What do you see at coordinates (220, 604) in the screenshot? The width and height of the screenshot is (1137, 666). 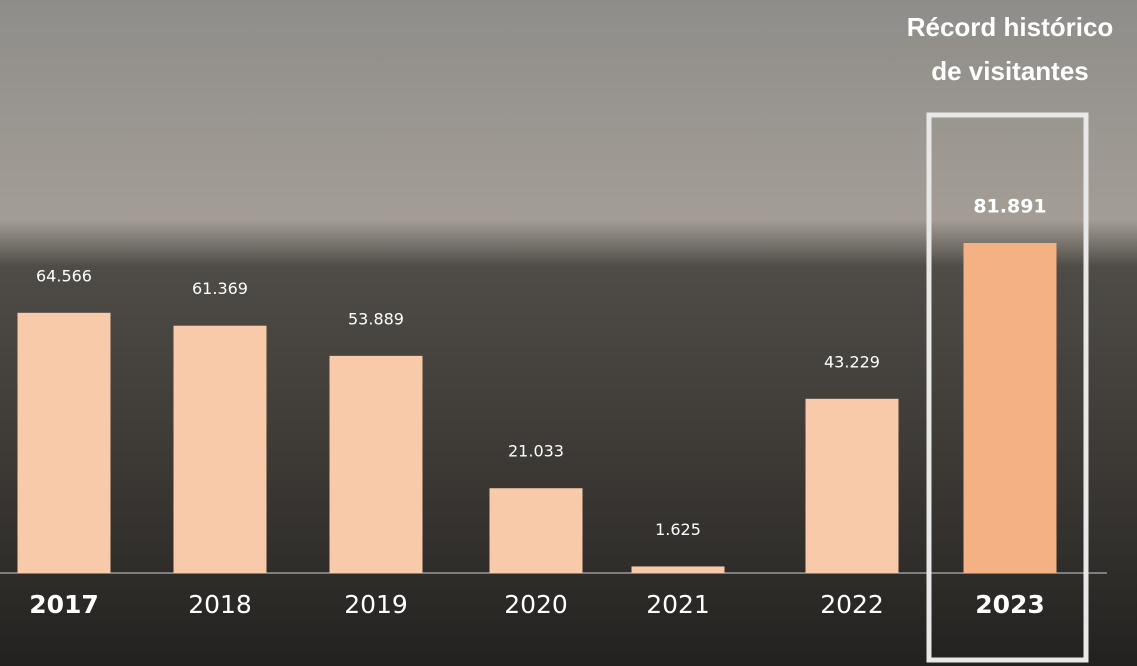 I see `x-tick-label: 2018` at bounding box center [220, 604].